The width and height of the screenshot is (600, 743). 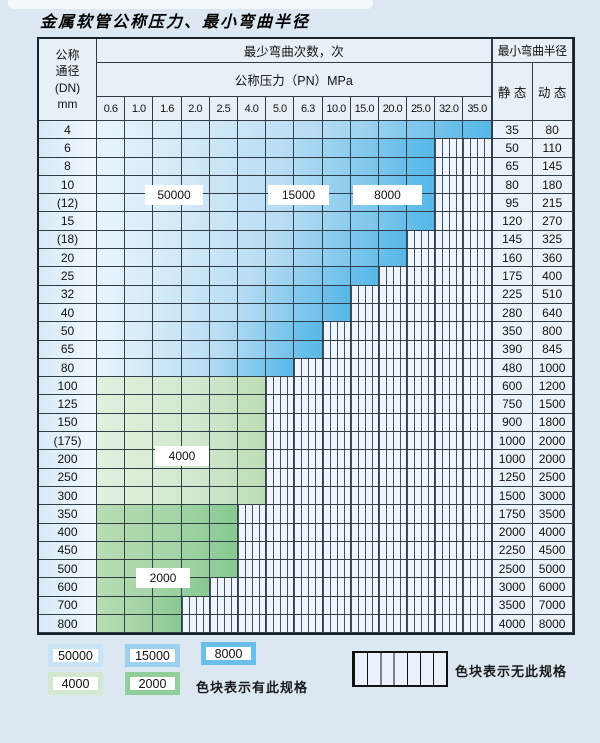 I want to click on dn-header-line: 通径, so click(x=67, y=71).